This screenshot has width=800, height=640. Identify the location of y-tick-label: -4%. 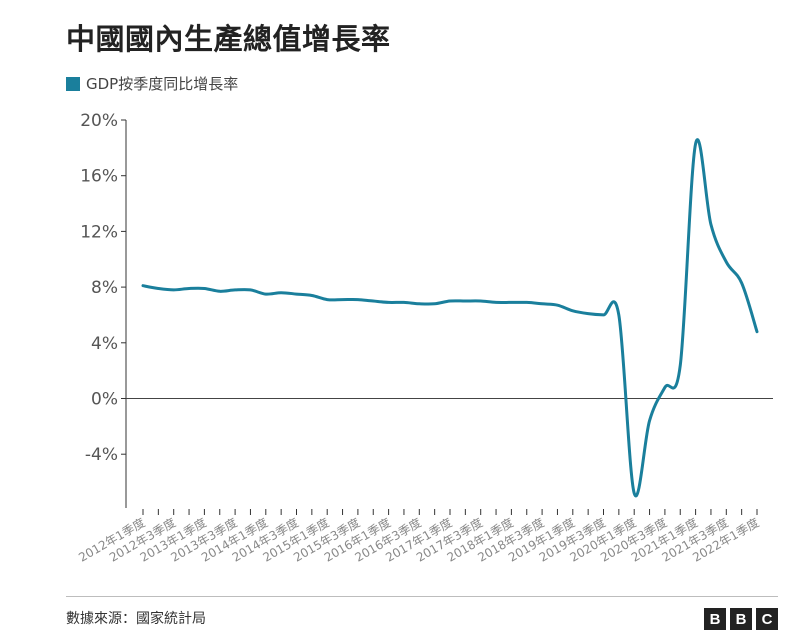
(101, 455).